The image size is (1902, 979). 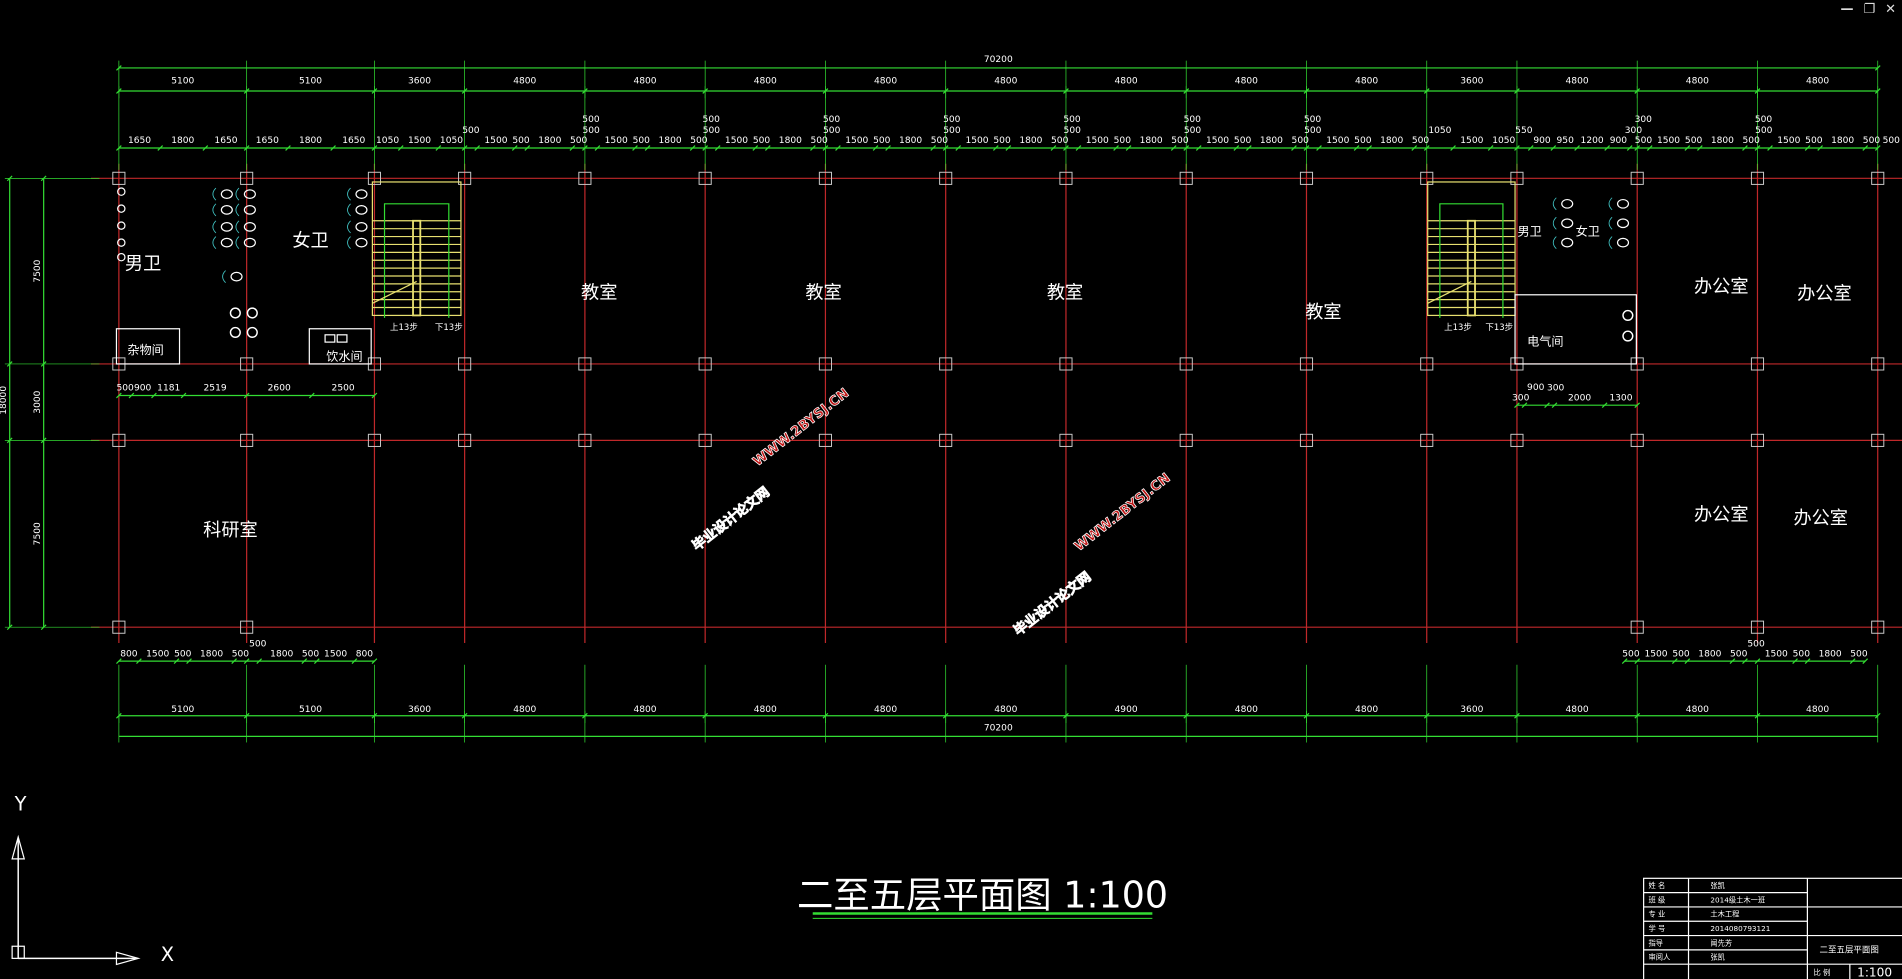 What do you see at coordinates (1721, 942) in the screenshot?
I see `title-block-value: 闻先芳` at bounding box center [1721, 942].